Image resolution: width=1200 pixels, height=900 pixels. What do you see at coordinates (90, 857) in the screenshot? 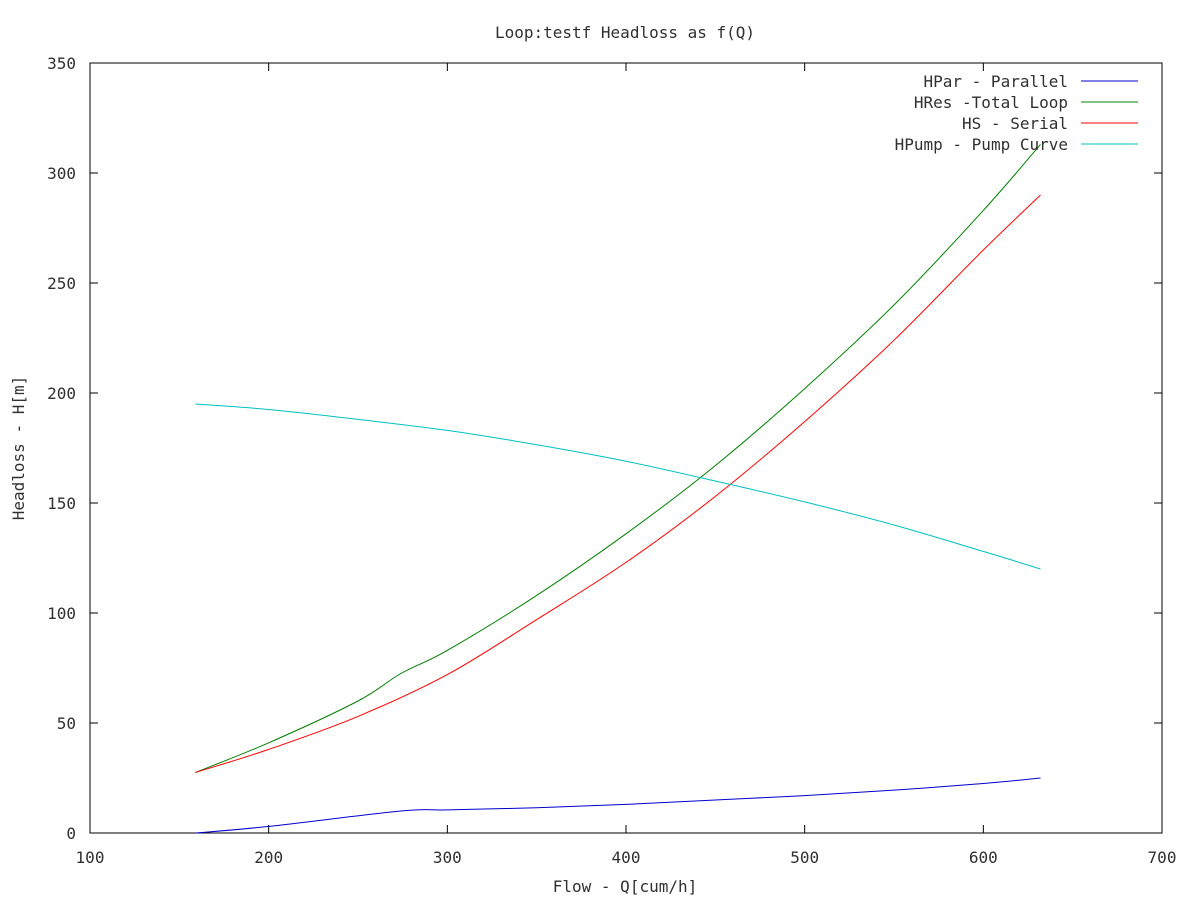
I see `x-tick-label: 100` at bounding box center [90, 857].